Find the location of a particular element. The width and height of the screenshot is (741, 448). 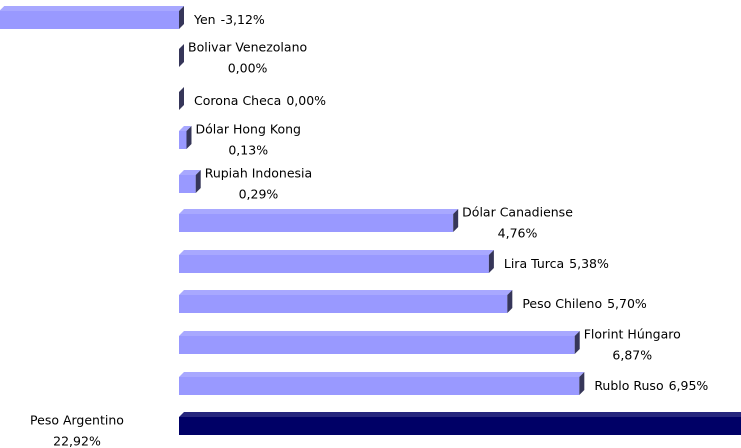

category-name: Peso Argentino is located at coordinates (77, 420).